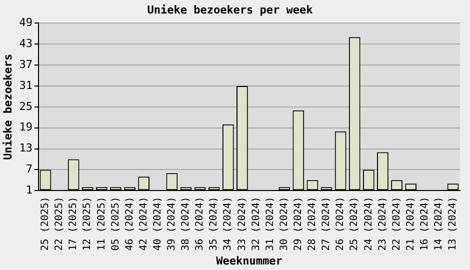 The height and width of the screenshot is (270, 470). What do you see at coordinates (396, 223) in the screenshot?
I see `x-tick-label: 22 (2024)` at bounding box center [396, 223].